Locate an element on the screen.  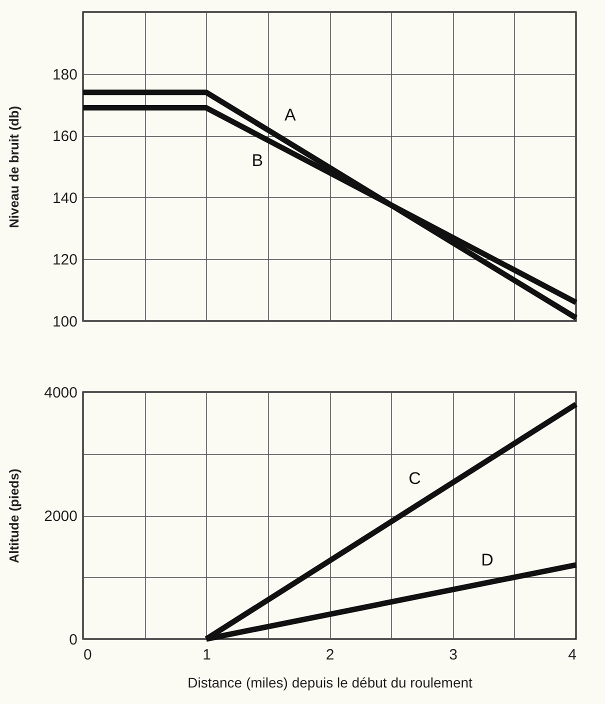
x-tick-label: 2 is located at coordinates (330, 655).